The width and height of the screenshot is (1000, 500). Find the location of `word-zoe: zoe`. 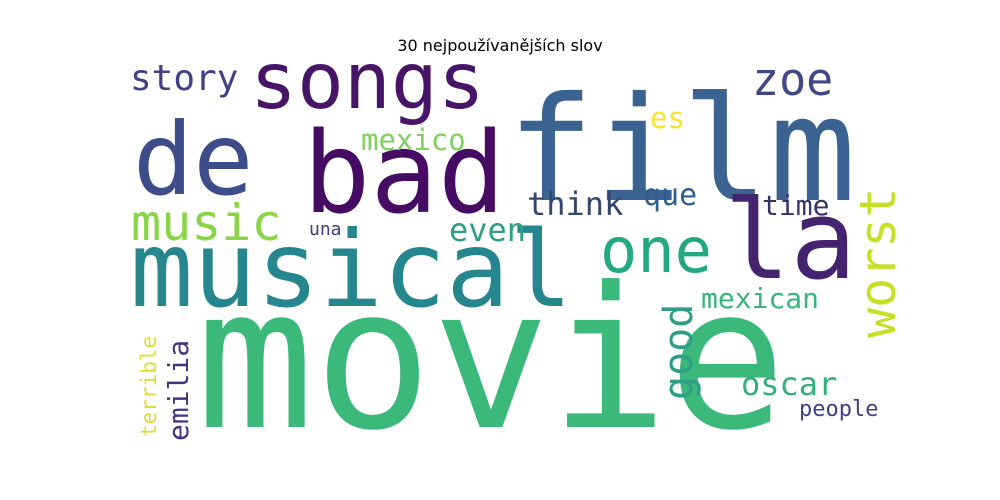

word-zoe: zoe is located at coordinates (792, 79).